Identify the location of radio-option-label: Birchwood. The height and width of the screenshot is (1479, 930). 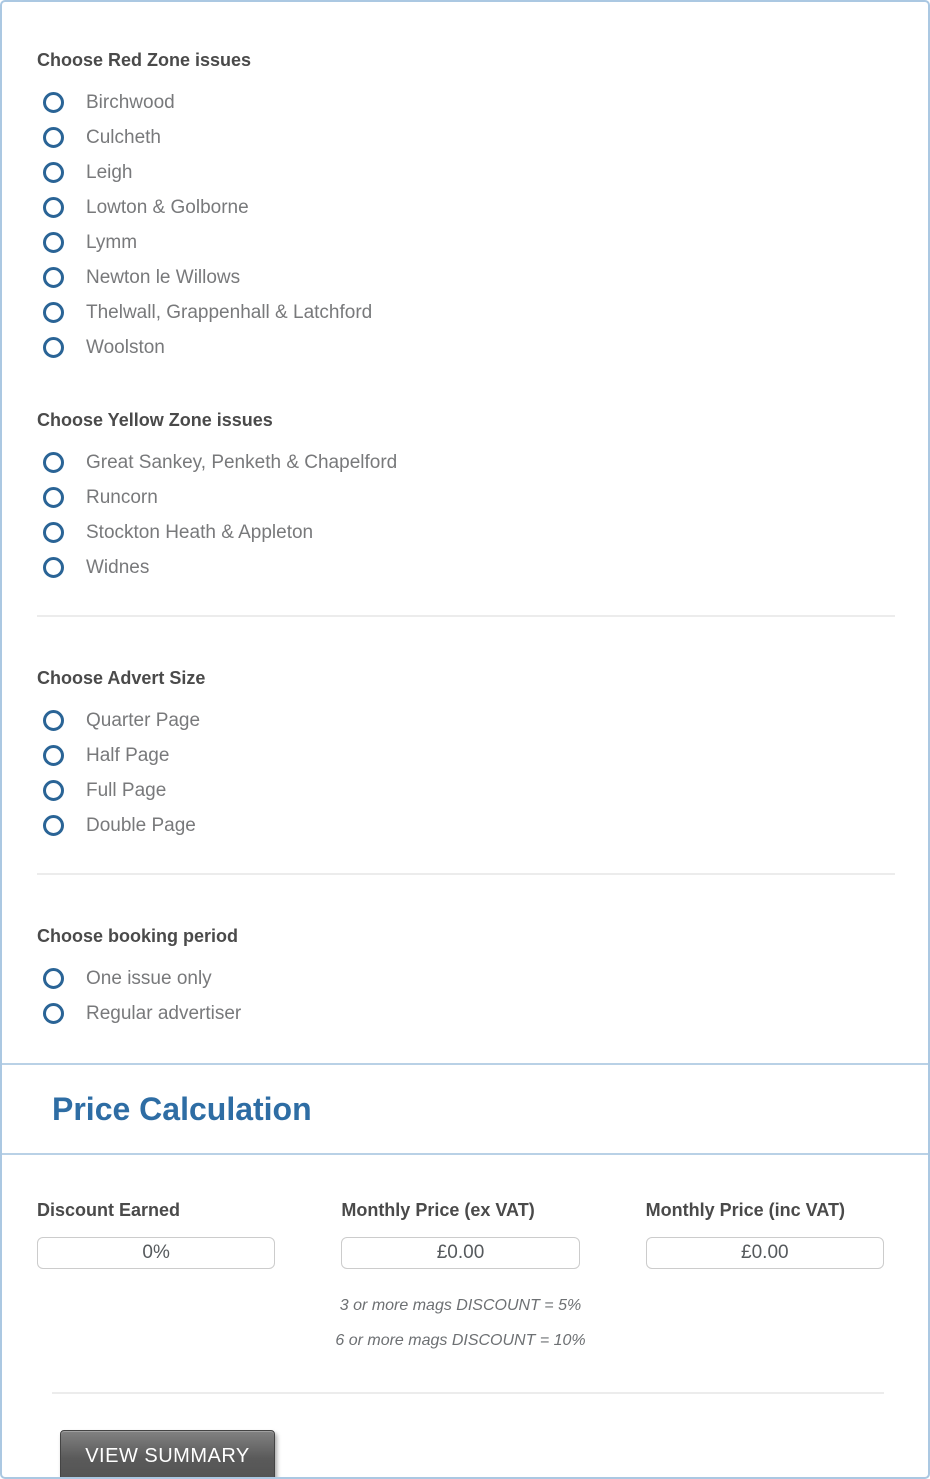
(130, 102).